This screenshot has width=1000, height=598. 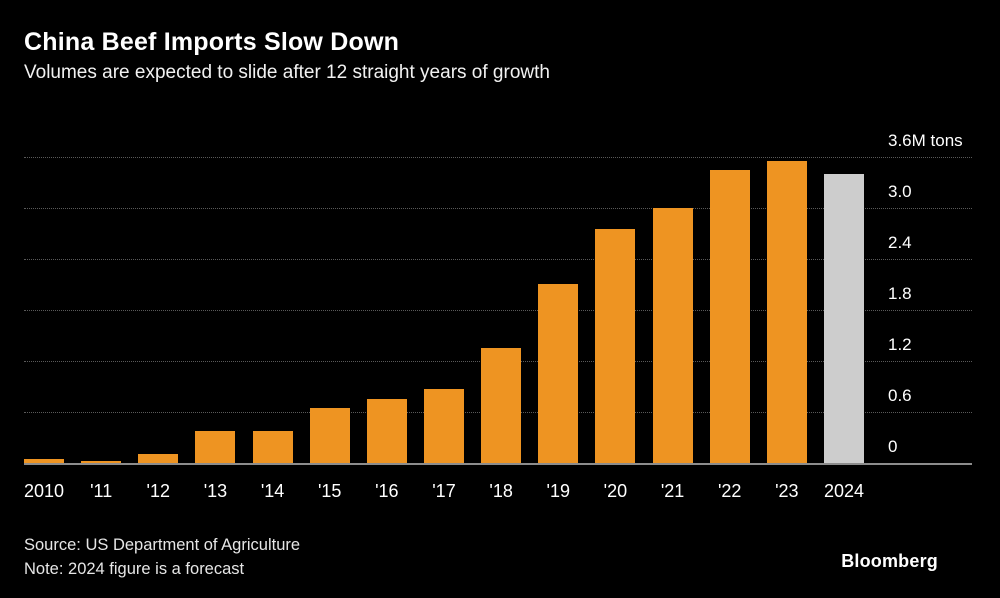 What do you see at coordinates (44, 461) in the screenshot?
I see `bar-2010` at bounding box center [44, 461].